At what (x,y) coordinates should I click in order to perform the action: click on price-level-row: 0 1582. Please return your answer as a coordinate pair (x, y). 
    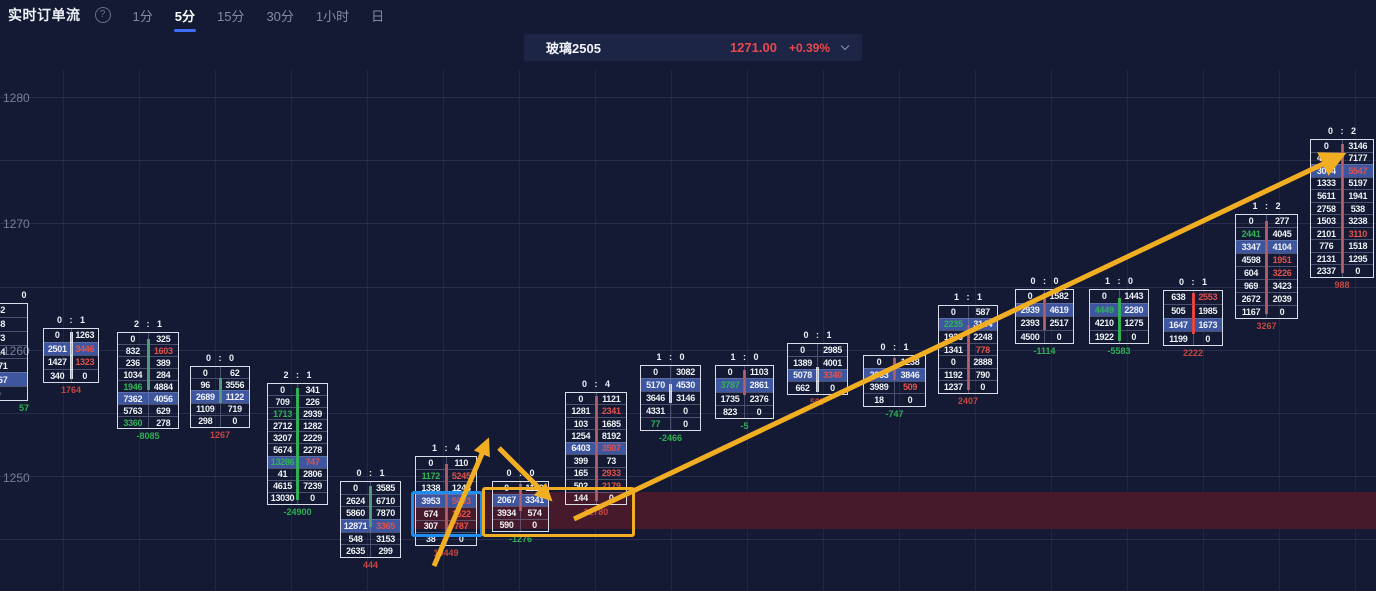
    Looking at the image, I should click on (1044, 296).